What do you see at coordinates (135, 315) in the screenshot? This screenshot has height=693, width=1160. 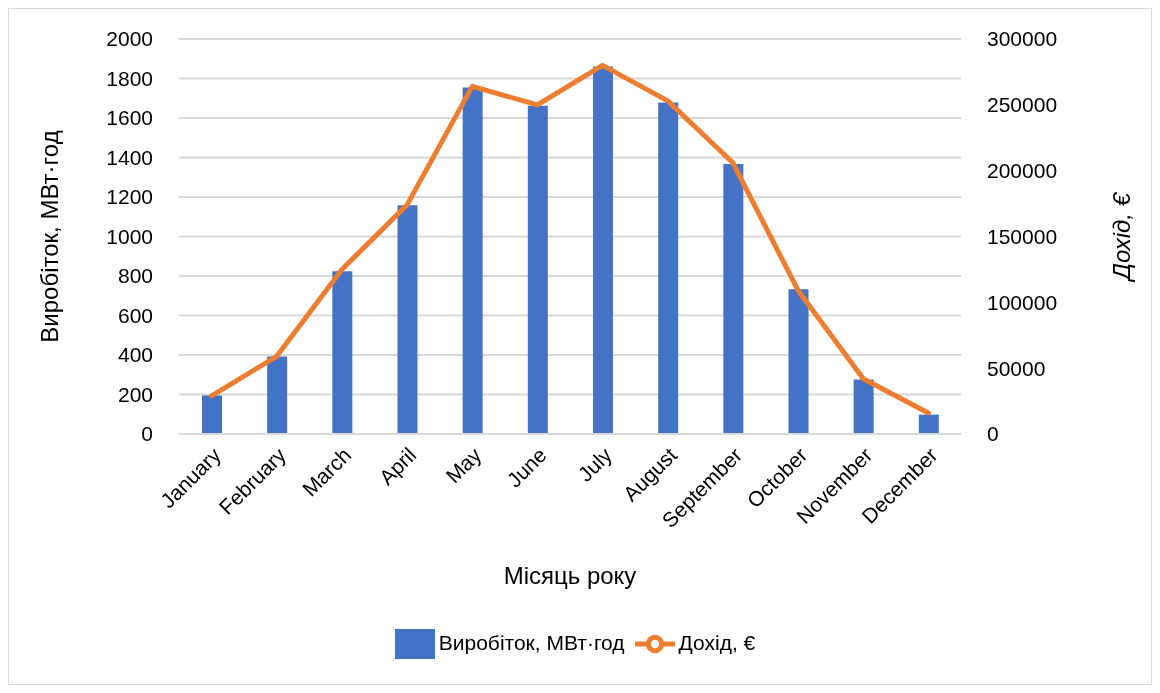 I see `y-tick-label: 600` at bounding box center [135, 315].